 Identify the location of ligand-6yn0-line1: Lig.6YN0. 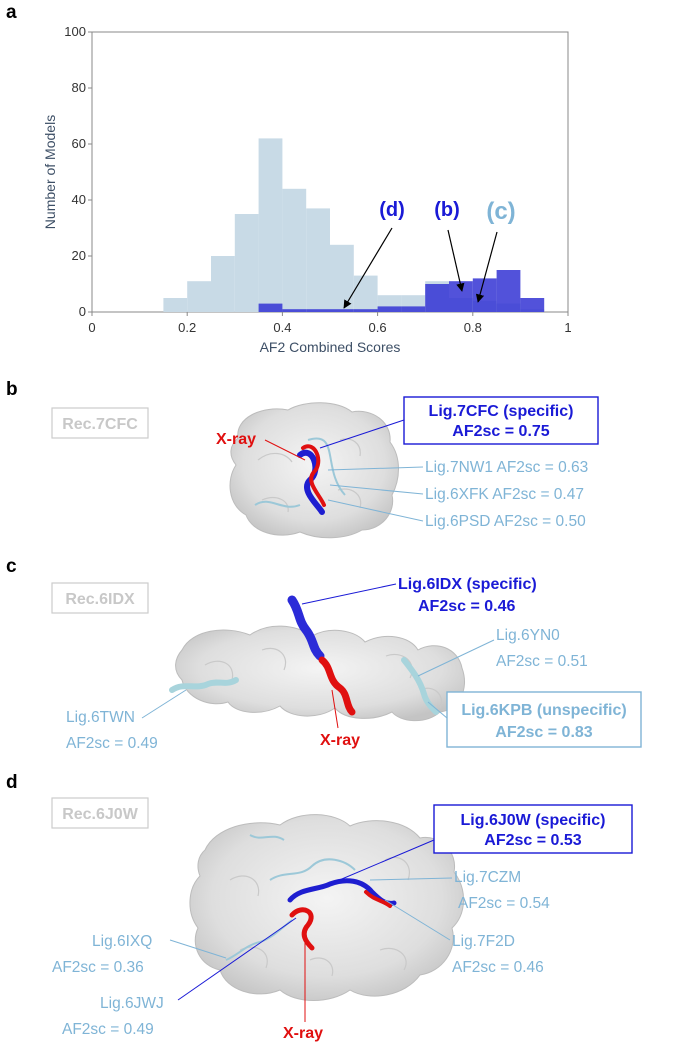
(528, 635).